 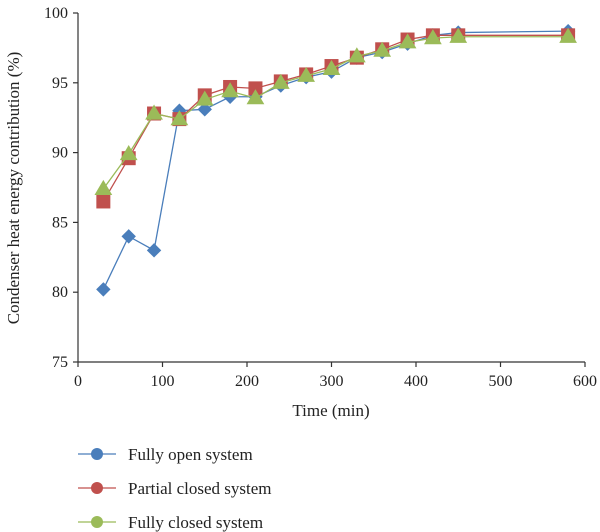 I want to click on x-tick-label: 300, so click(x=332, y=381).